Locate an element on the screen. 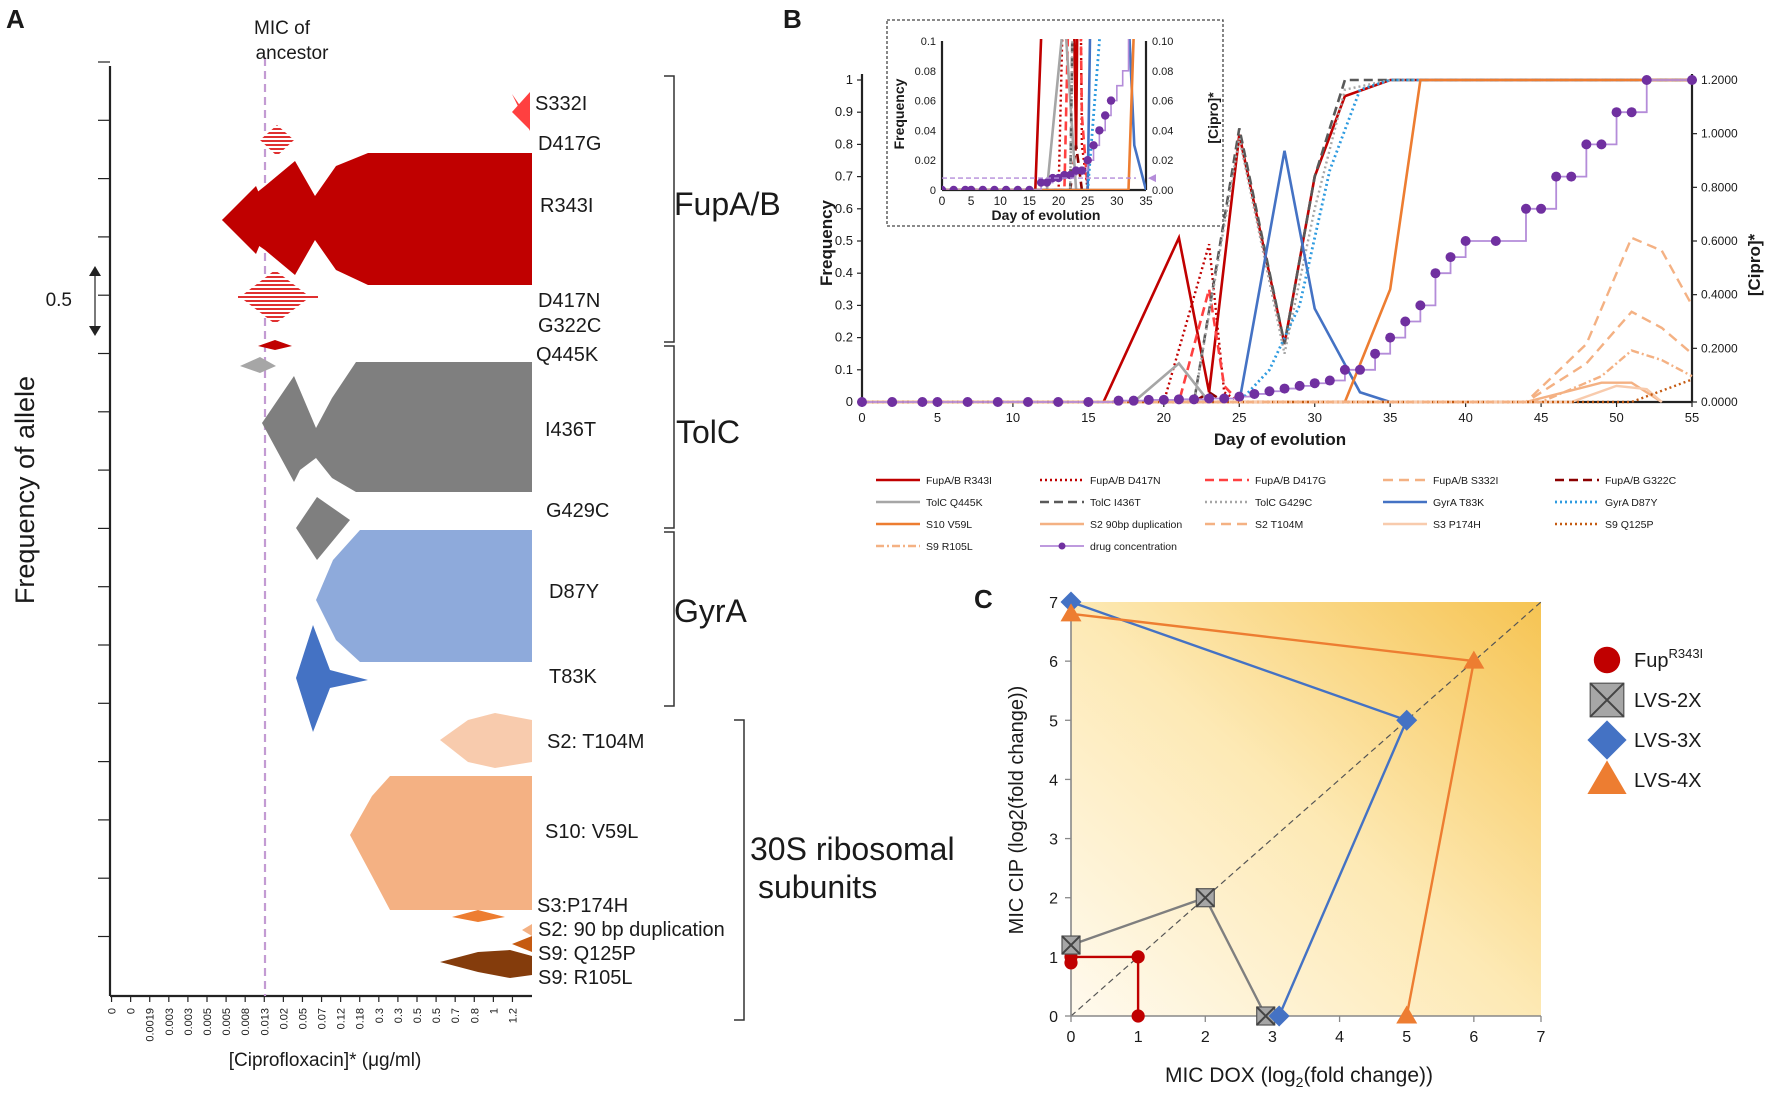 The image size is (1772, 1094). inset-x-tick-label: 30 is located at coordinates (1117, 201).